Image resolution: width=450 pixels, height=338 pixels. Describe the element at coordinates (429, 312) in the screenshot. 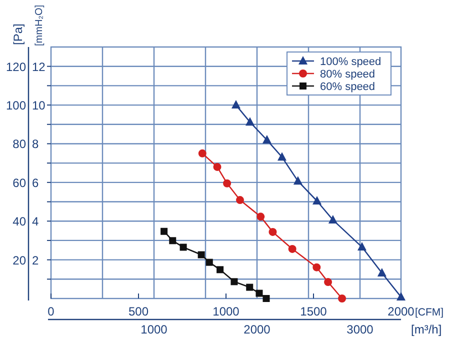

I see `x-axis-title: [CFM]` at that location.